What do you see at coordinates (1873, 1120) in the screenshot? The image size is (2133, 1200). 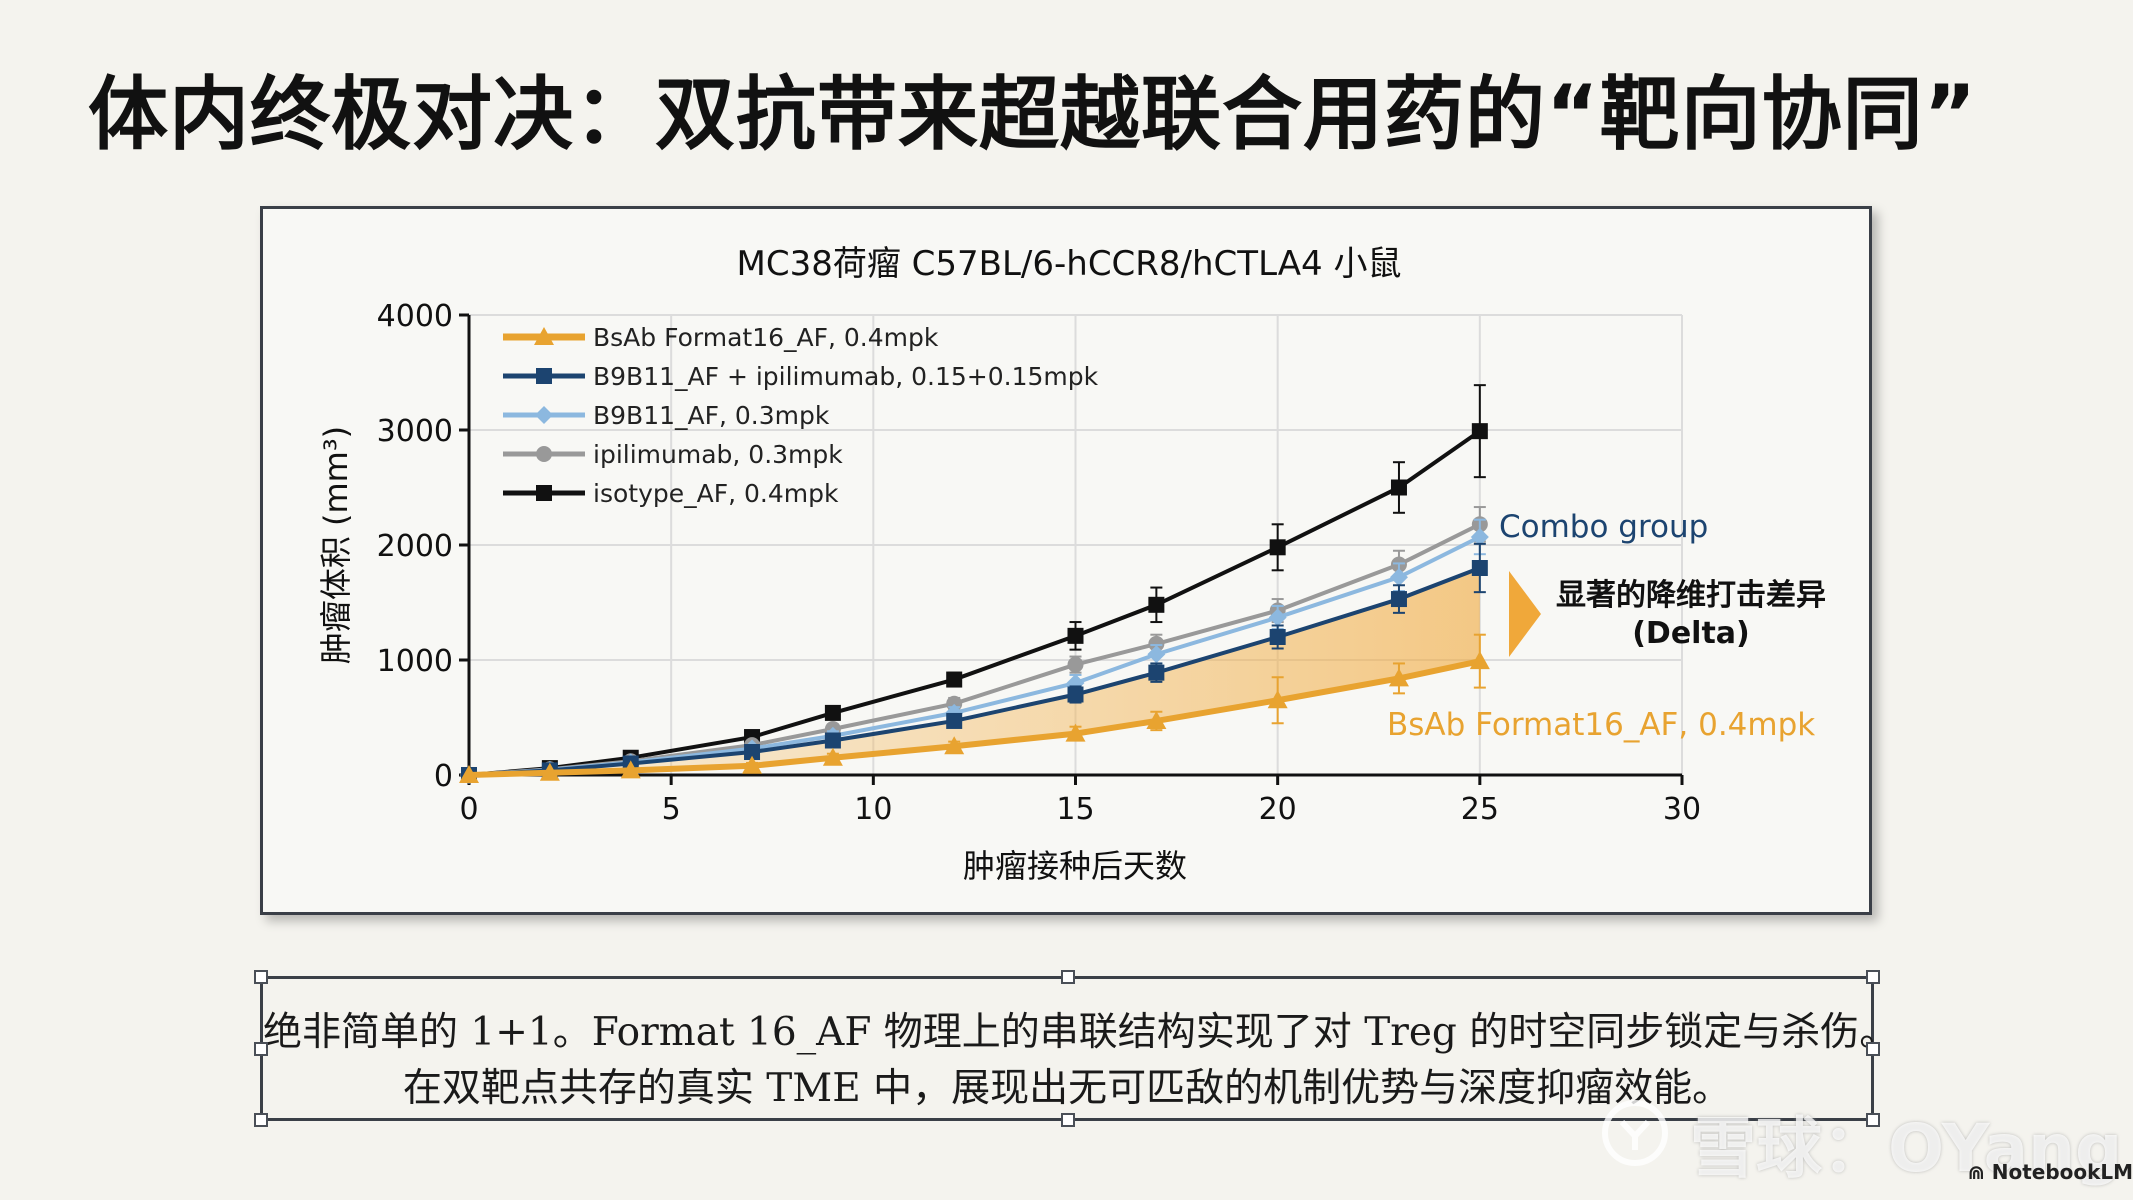 I see `resize-handle-bottom-right` at bounding box center [1873, 1120].